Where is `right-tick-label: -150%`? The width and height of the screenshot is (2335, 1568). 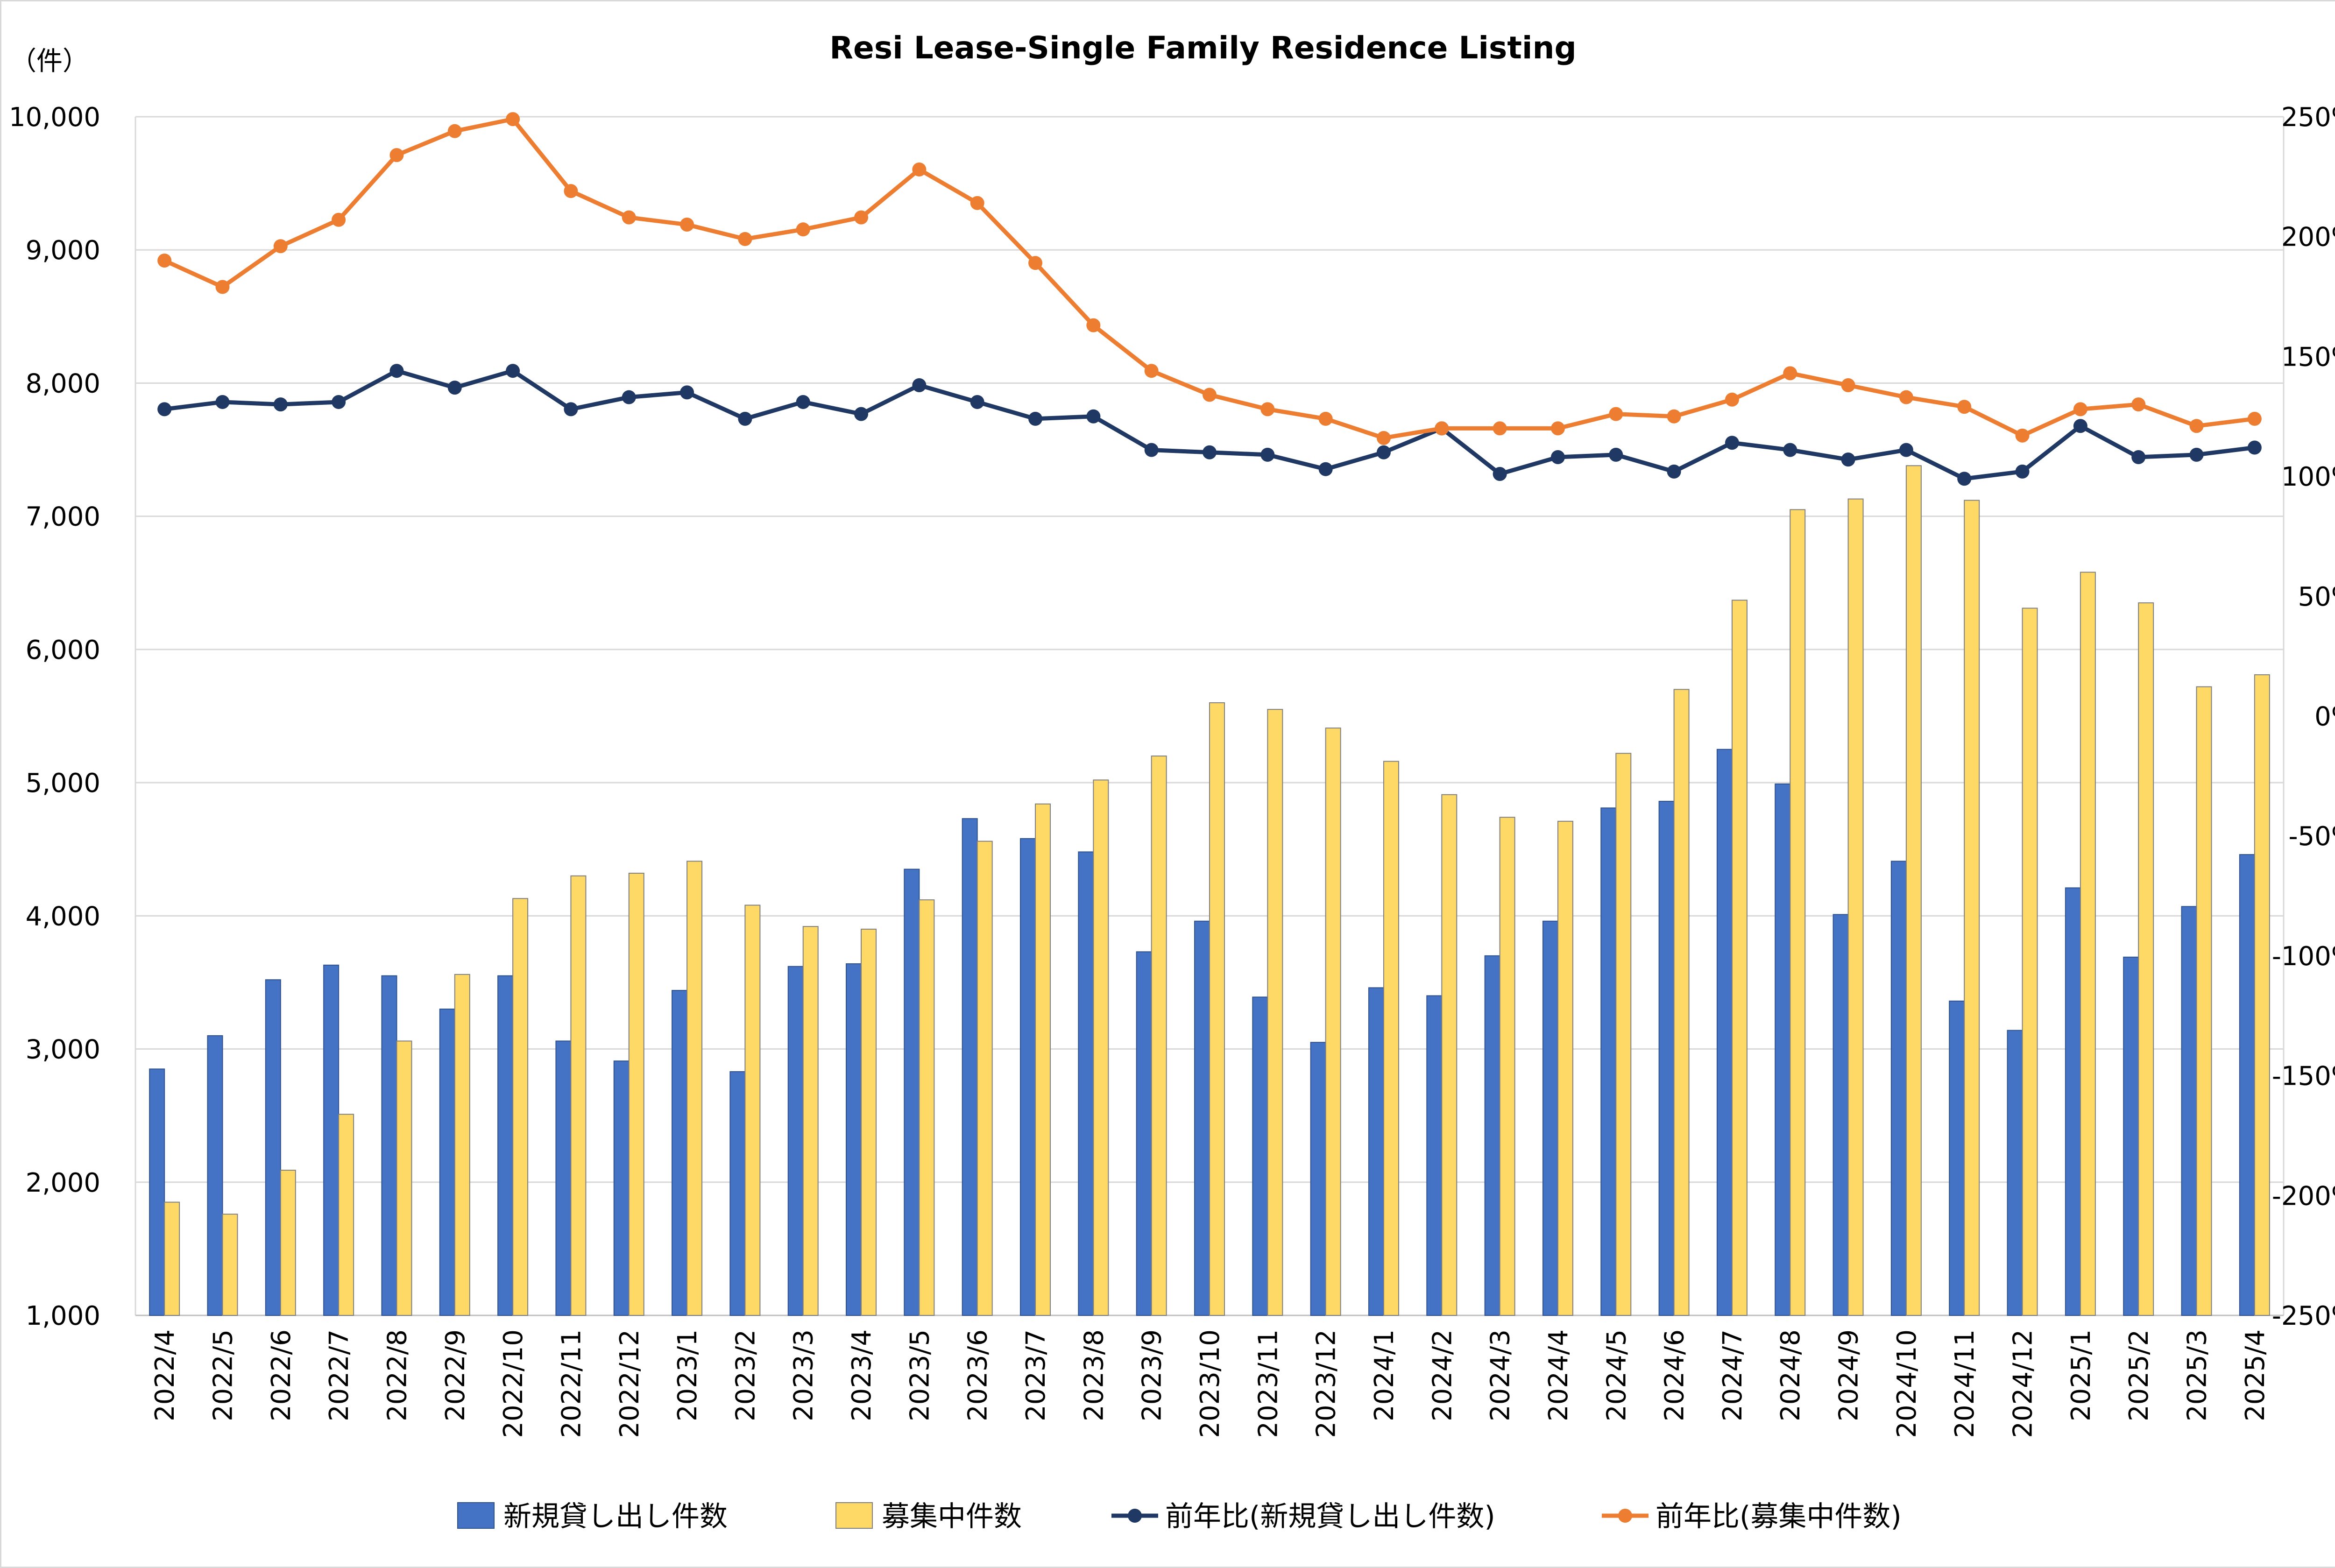
right-tick-label: -150% is located at coordinates (2304, 1076).